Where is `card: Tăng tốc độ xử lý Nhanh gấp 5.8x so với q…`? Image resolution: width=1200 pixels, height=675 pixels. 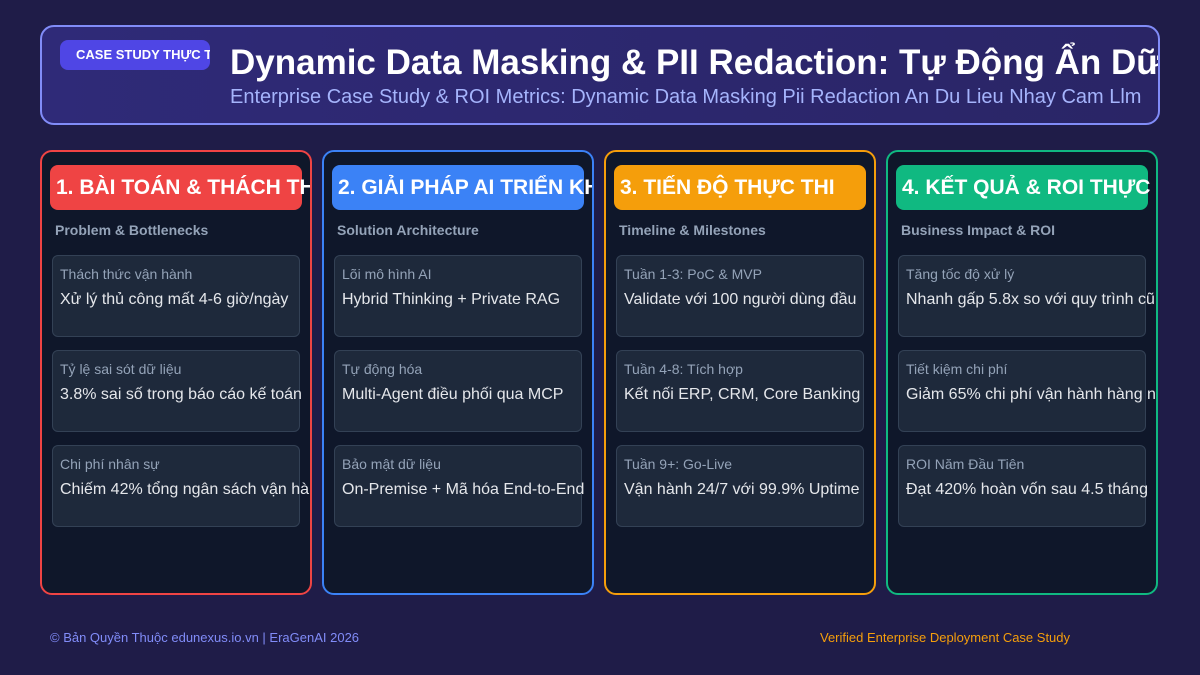 card: Tăng tốc độ xử lý Nhanh gấp 5.8x so với q… is located at coordinates (1026, 296).